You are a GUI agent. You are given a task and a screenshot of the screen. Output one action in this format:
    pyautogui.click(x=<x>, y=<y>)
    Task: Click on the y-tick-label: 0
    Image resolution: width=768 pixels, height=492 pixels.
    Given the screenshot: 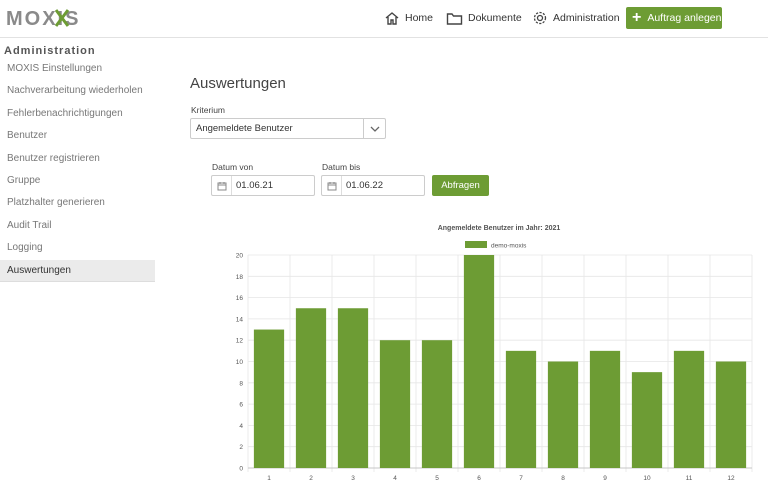 What is the action you would take?
    pyautogui.click(x=241, y=469)
    